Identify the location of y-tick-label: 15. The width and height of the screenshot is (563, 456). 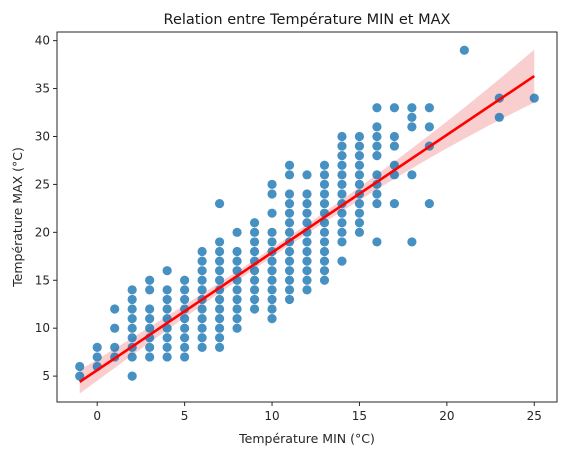
(42, 280).